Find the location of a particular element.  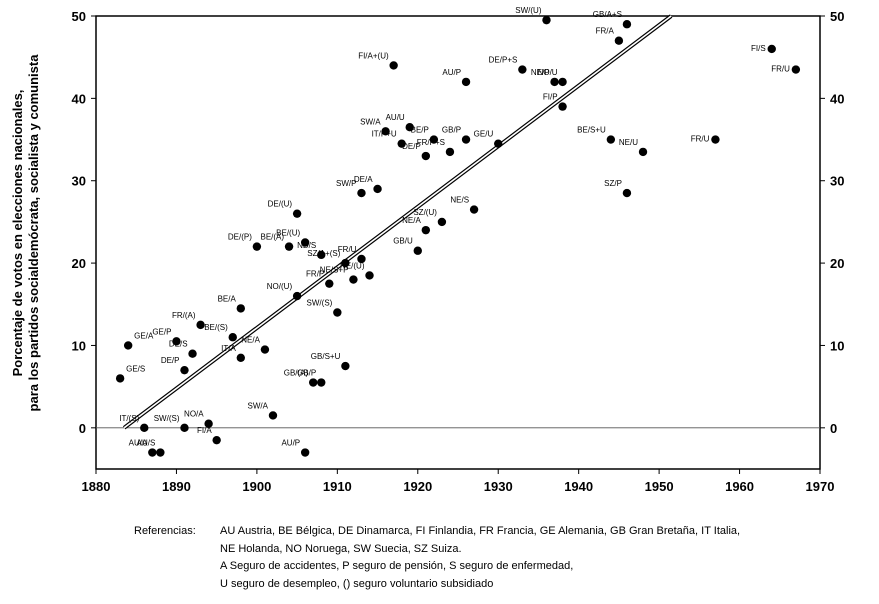

x-tick-label: 1950 is located at coordinates (659, 486).